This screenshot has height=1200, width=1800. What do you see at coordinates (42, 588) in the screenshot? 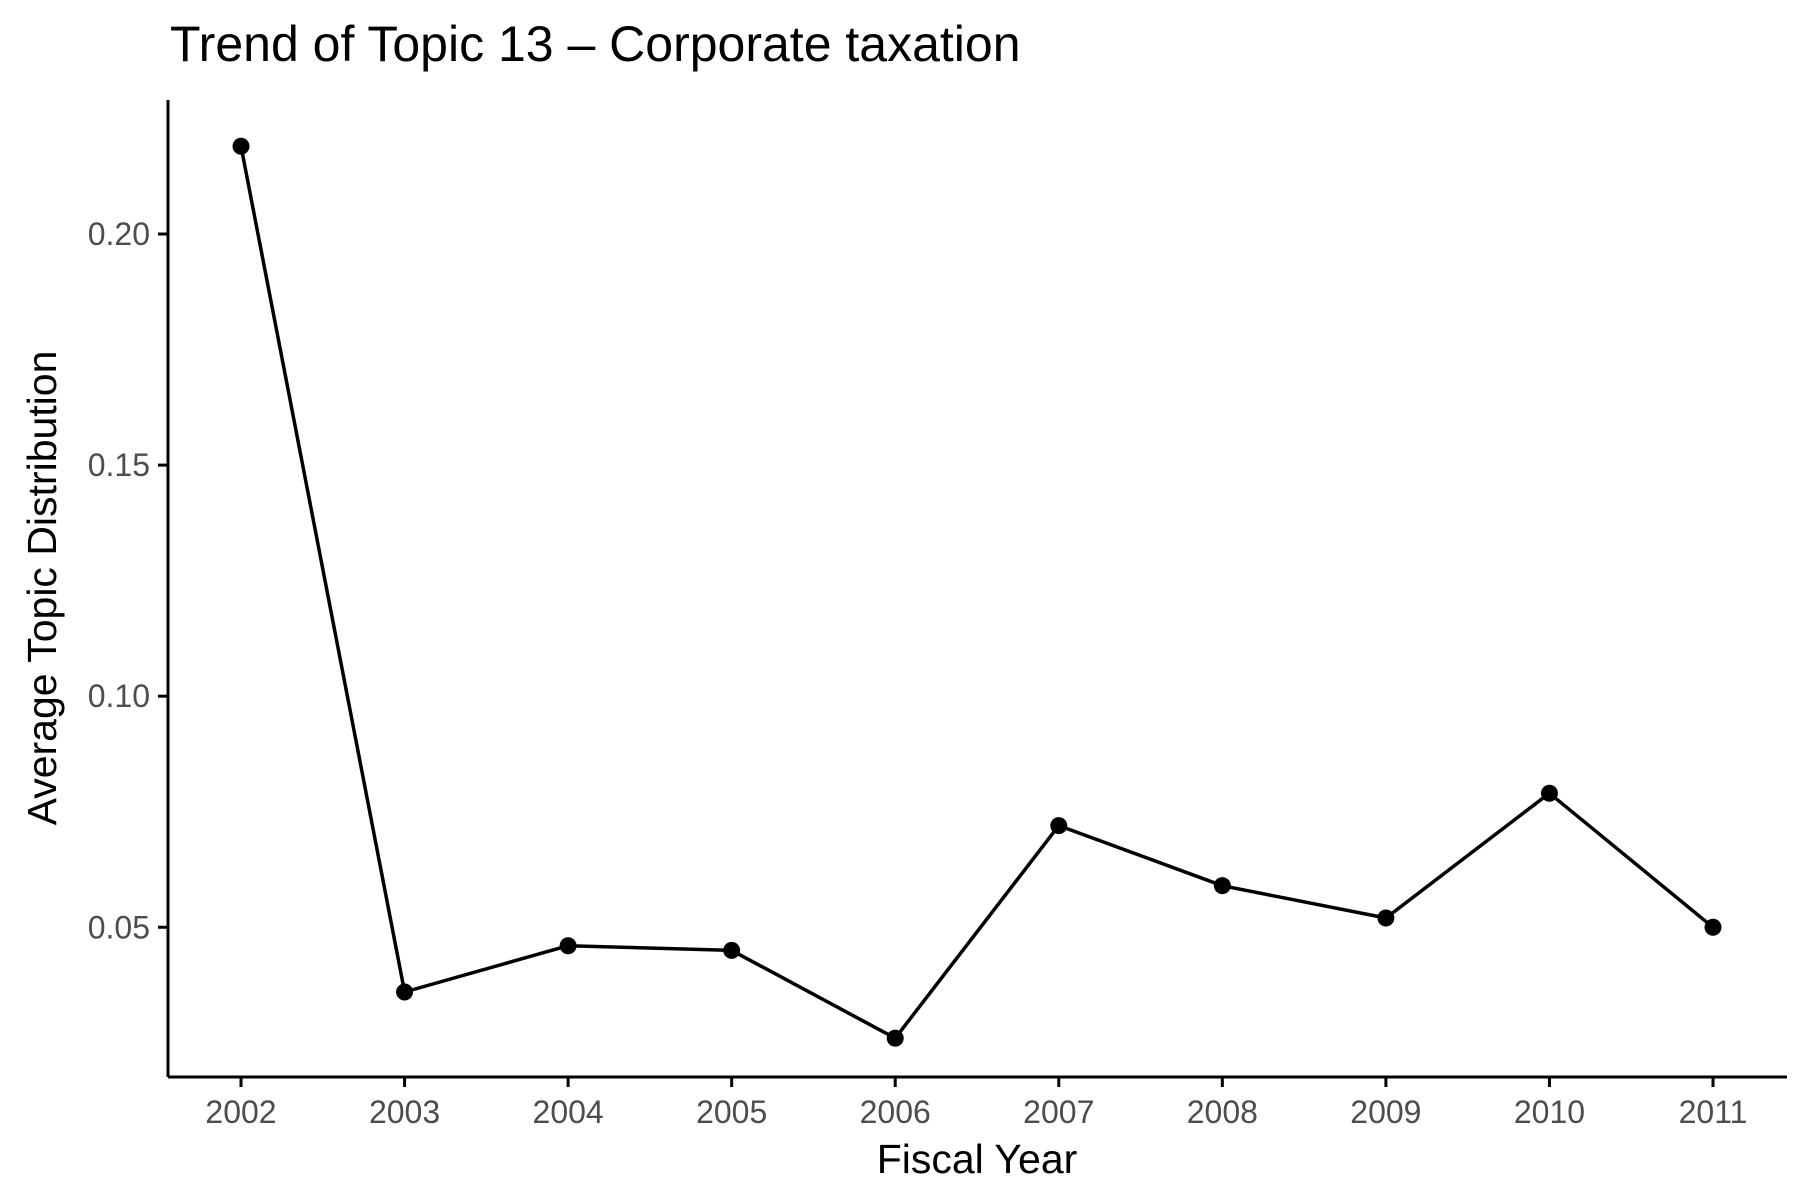
I see `y-axis-title: Average Topic Distribution` at bounding box center [42, 588].